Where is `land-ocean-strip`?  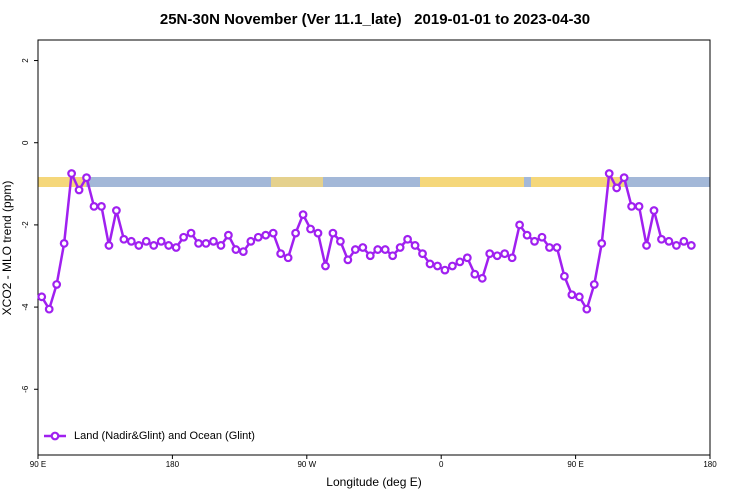 land-ocean-strip is located at coordinates (374, 182).